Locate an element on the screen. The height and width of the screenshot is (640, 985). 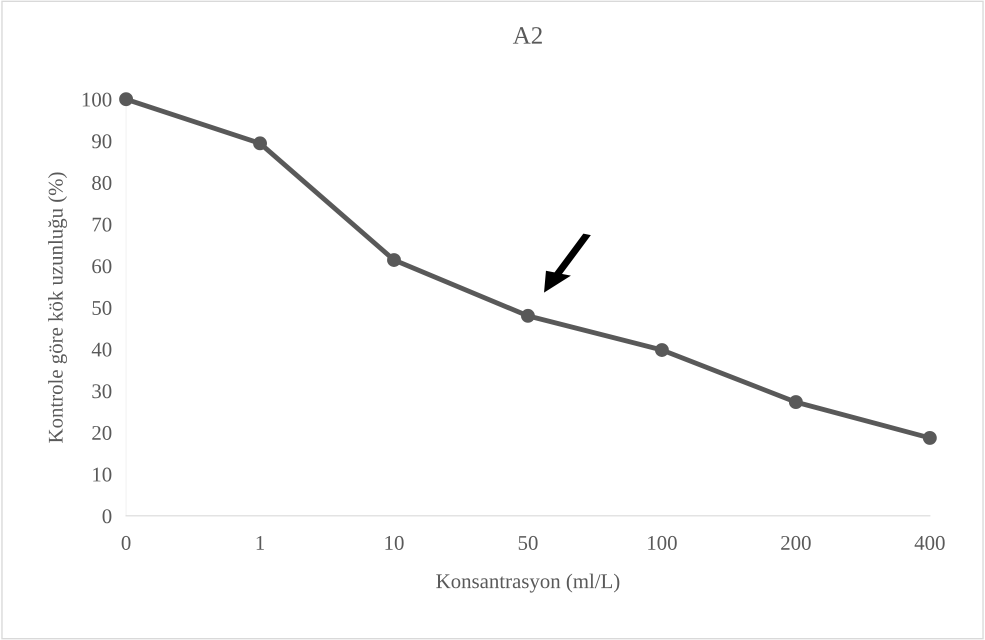
y-tick-label: 40 is located at coordinates (102, 349).